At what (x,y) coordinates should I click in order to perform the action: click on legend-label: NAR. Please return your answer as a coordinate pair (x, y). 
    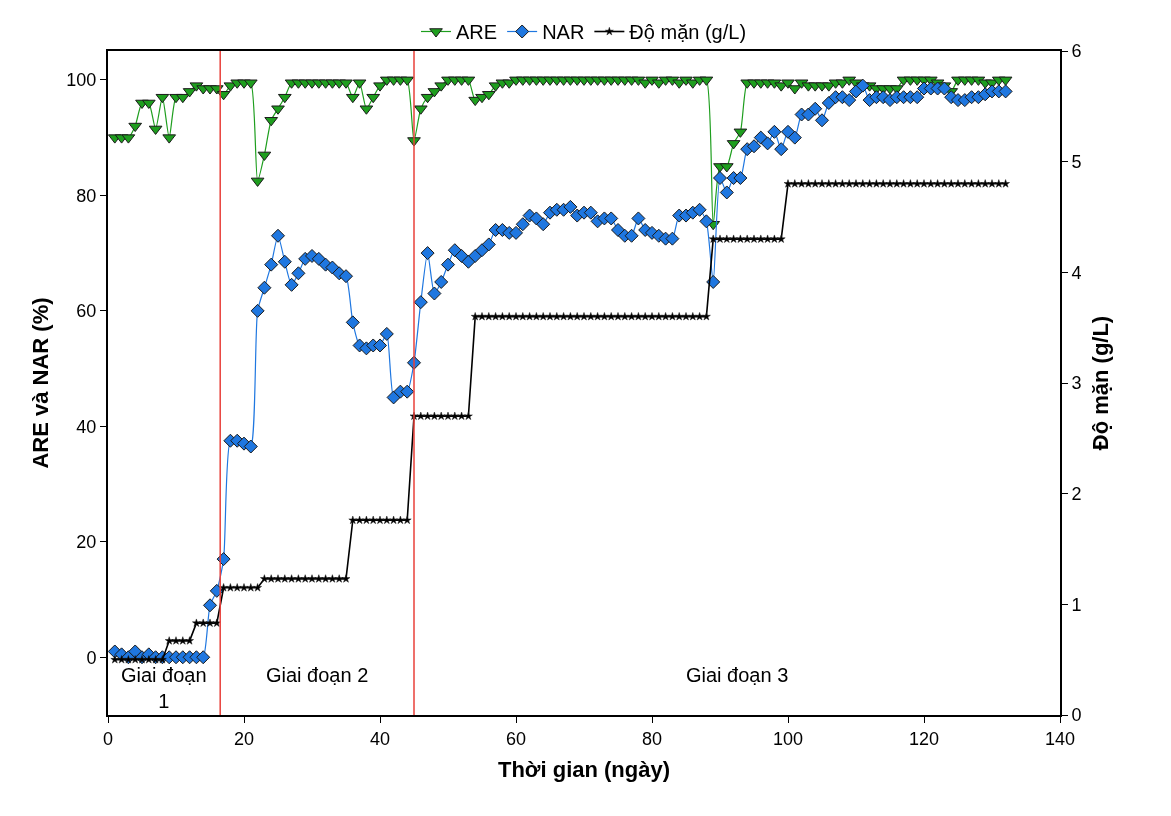
    Looking at the image, I should click on (563, 32).